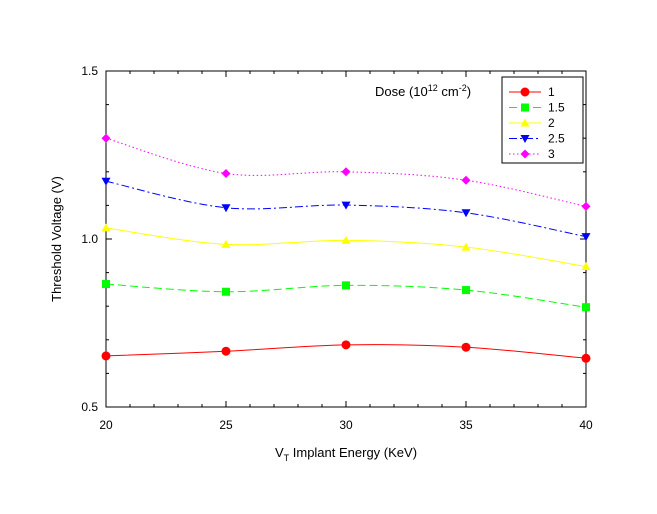 This screenshot has height=514, width=657. What do you see at coordinates (226, 425) in the screenshot?
I see `x-tick-label: 25` at bounding box center [226, 425].